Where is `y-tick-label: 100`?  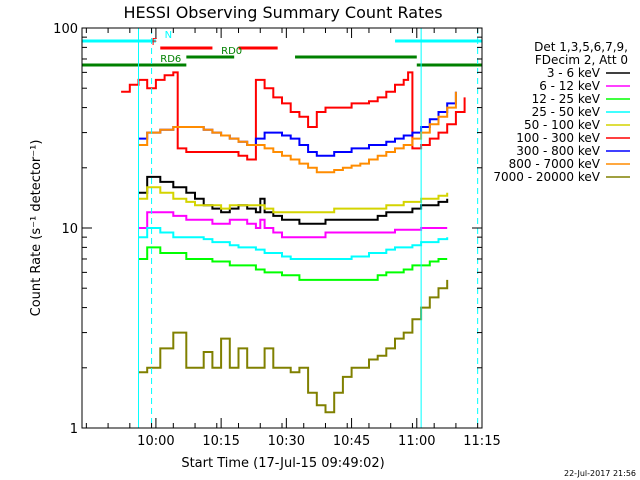 y-tick-label: 100 is located at coordinates (65, 29).